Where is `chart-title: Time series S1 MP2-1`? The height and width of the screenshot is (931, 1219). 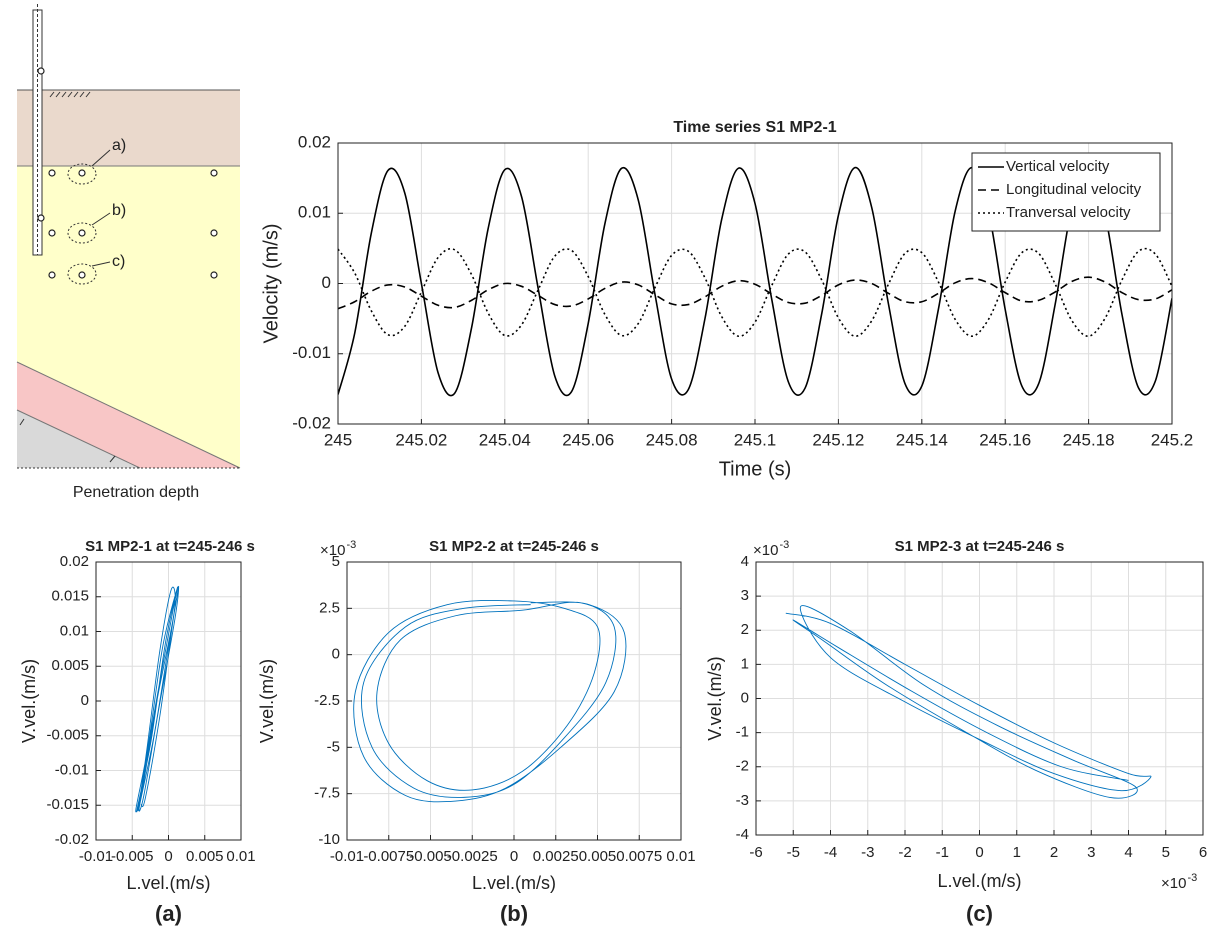
chart-title: Time series S1 MP2-1 is located at coordinates (754, 127).